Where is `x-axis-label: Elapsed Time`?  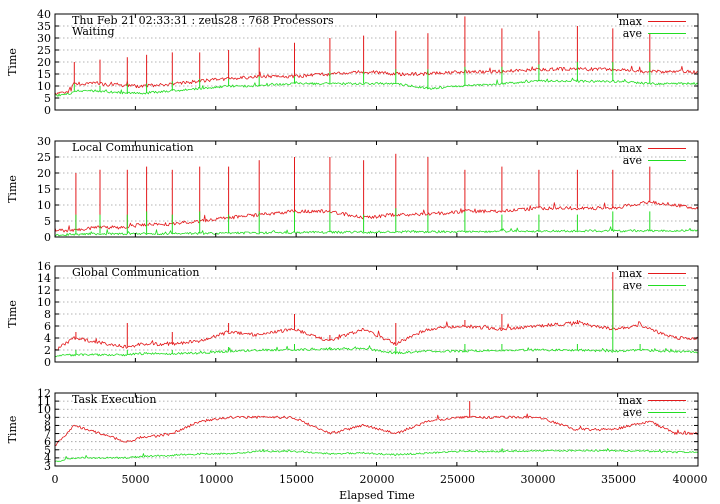 x-axis-label: Elapsed Time is located at coordinates (377, 495).